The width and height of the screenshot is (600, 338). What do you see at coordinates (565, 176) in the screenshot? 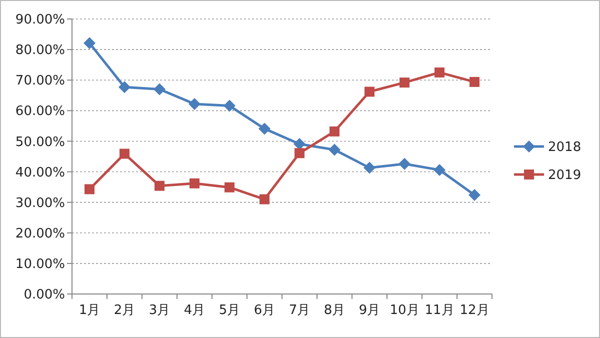
I see `legend-label: 2019` at bounding box center [565, 176].